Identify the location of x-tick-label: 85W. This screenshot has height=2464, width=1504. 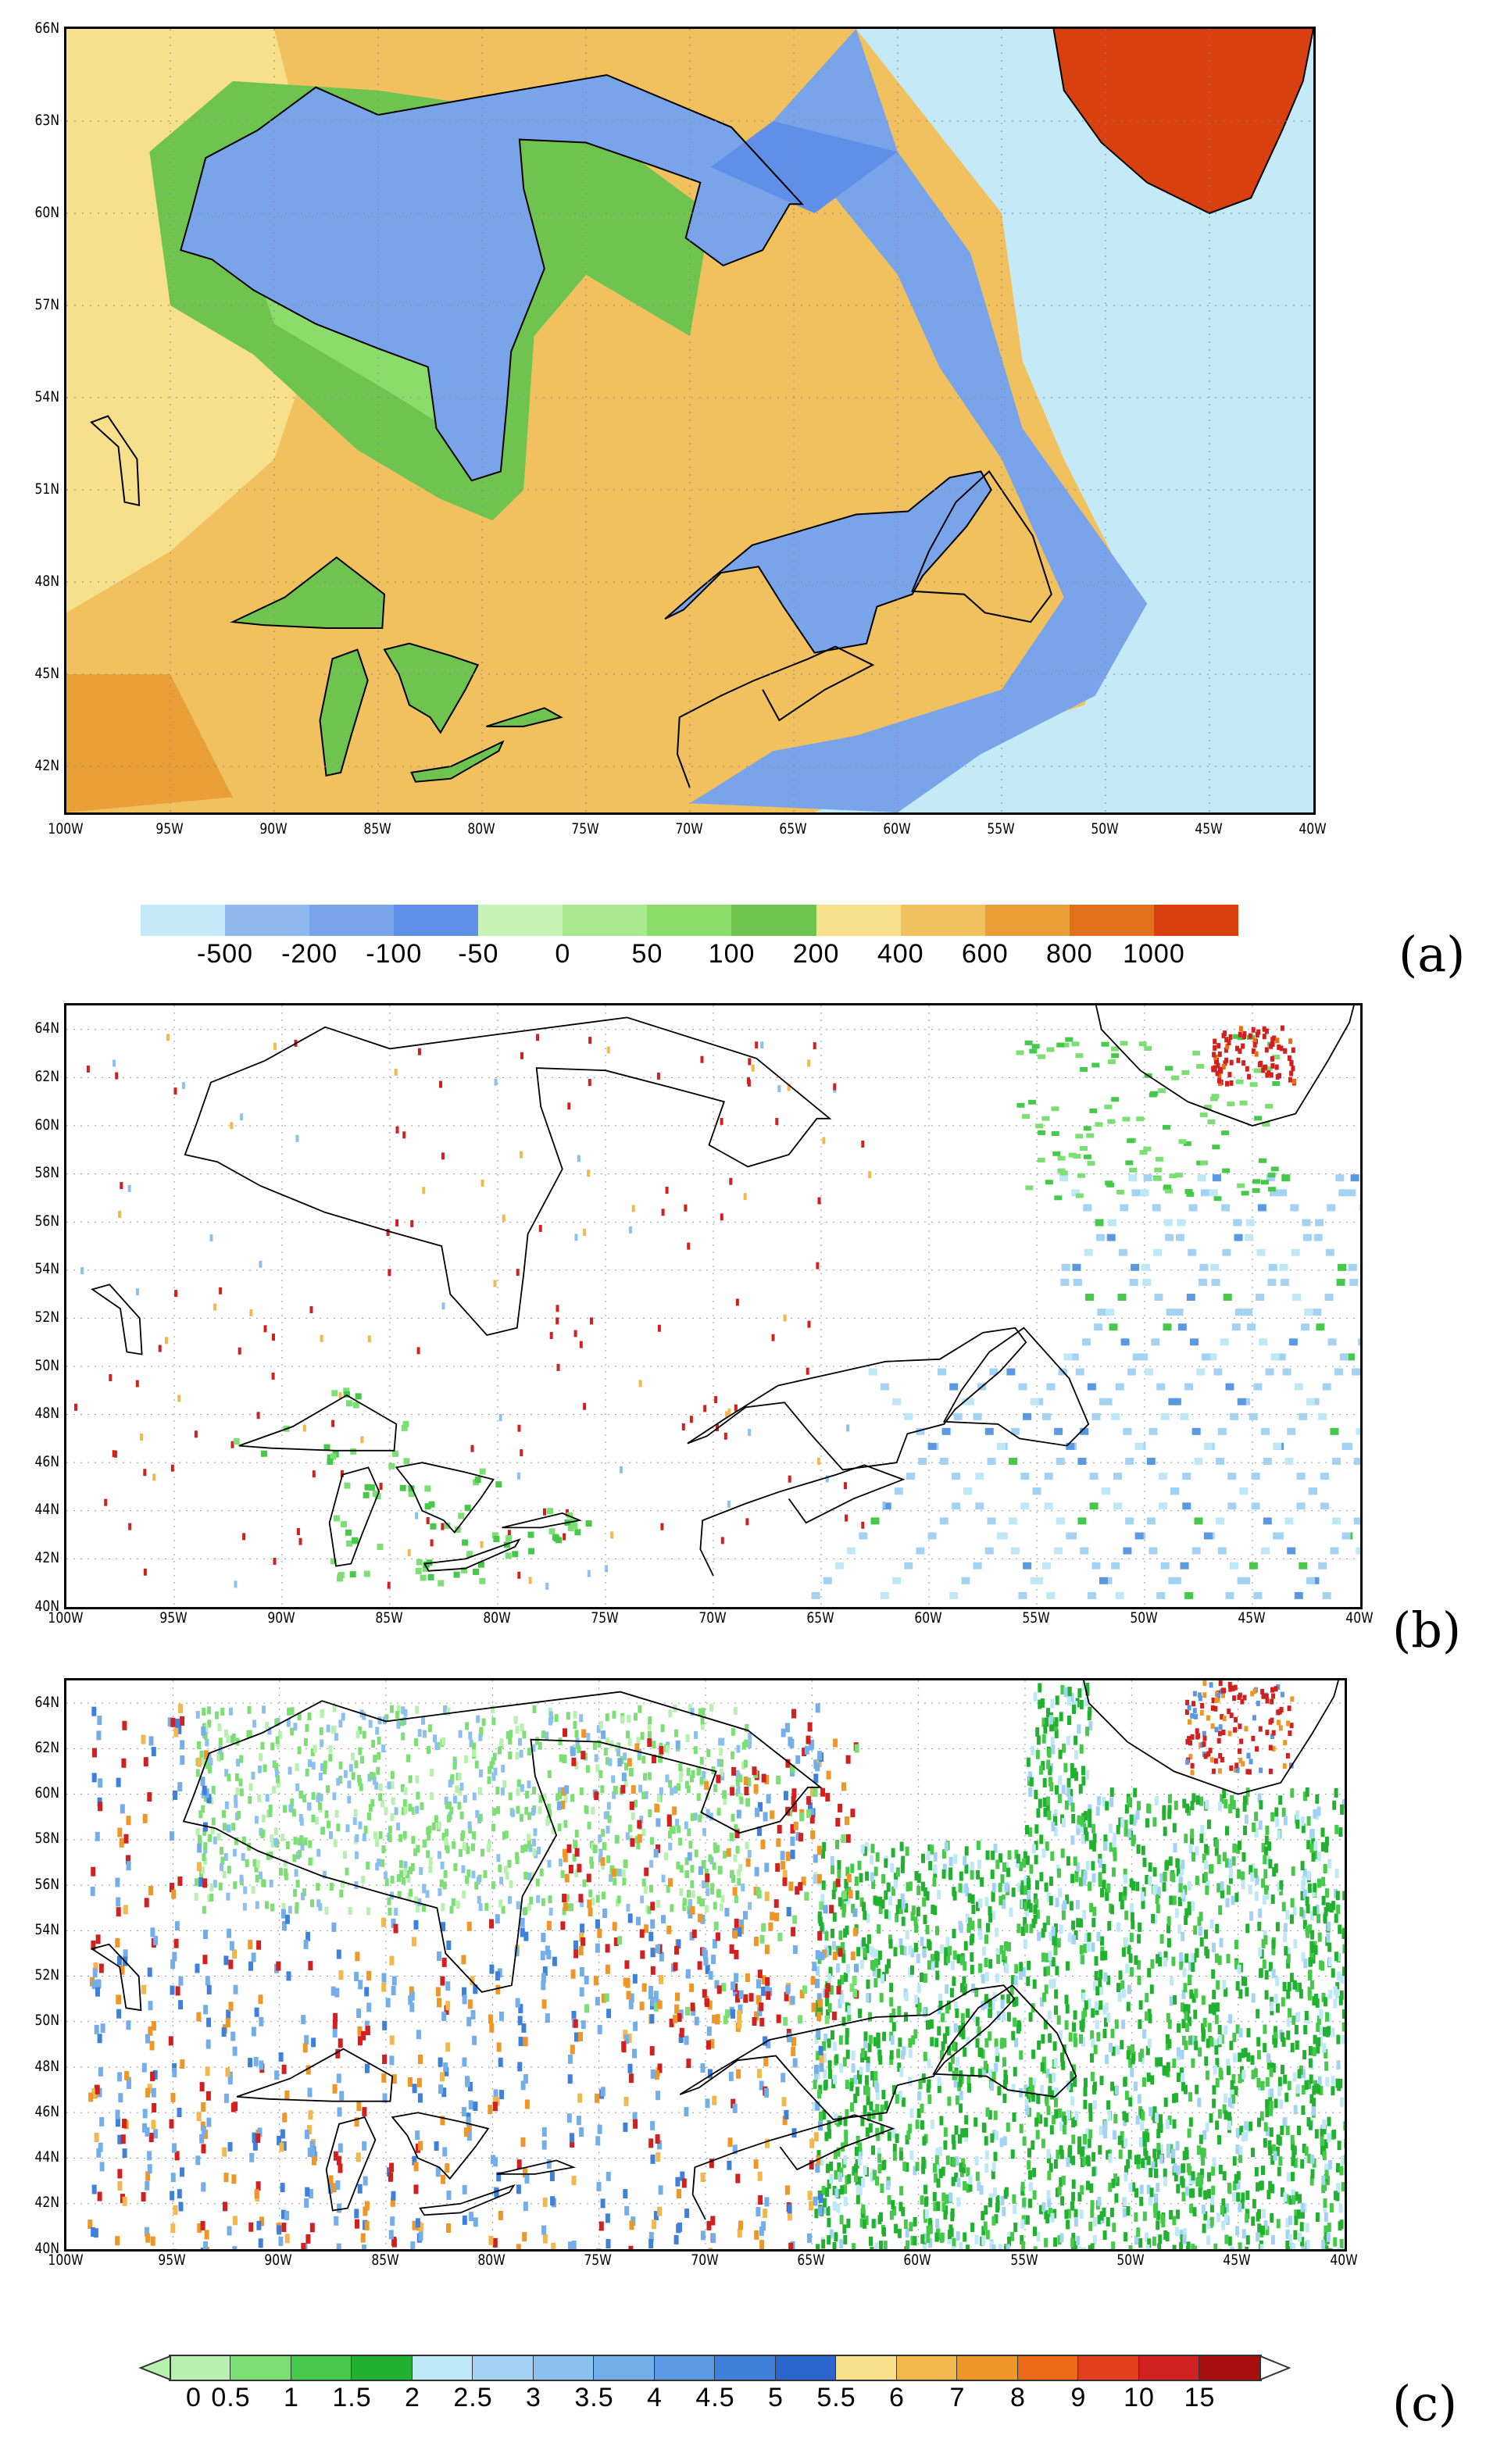
(377, 828).